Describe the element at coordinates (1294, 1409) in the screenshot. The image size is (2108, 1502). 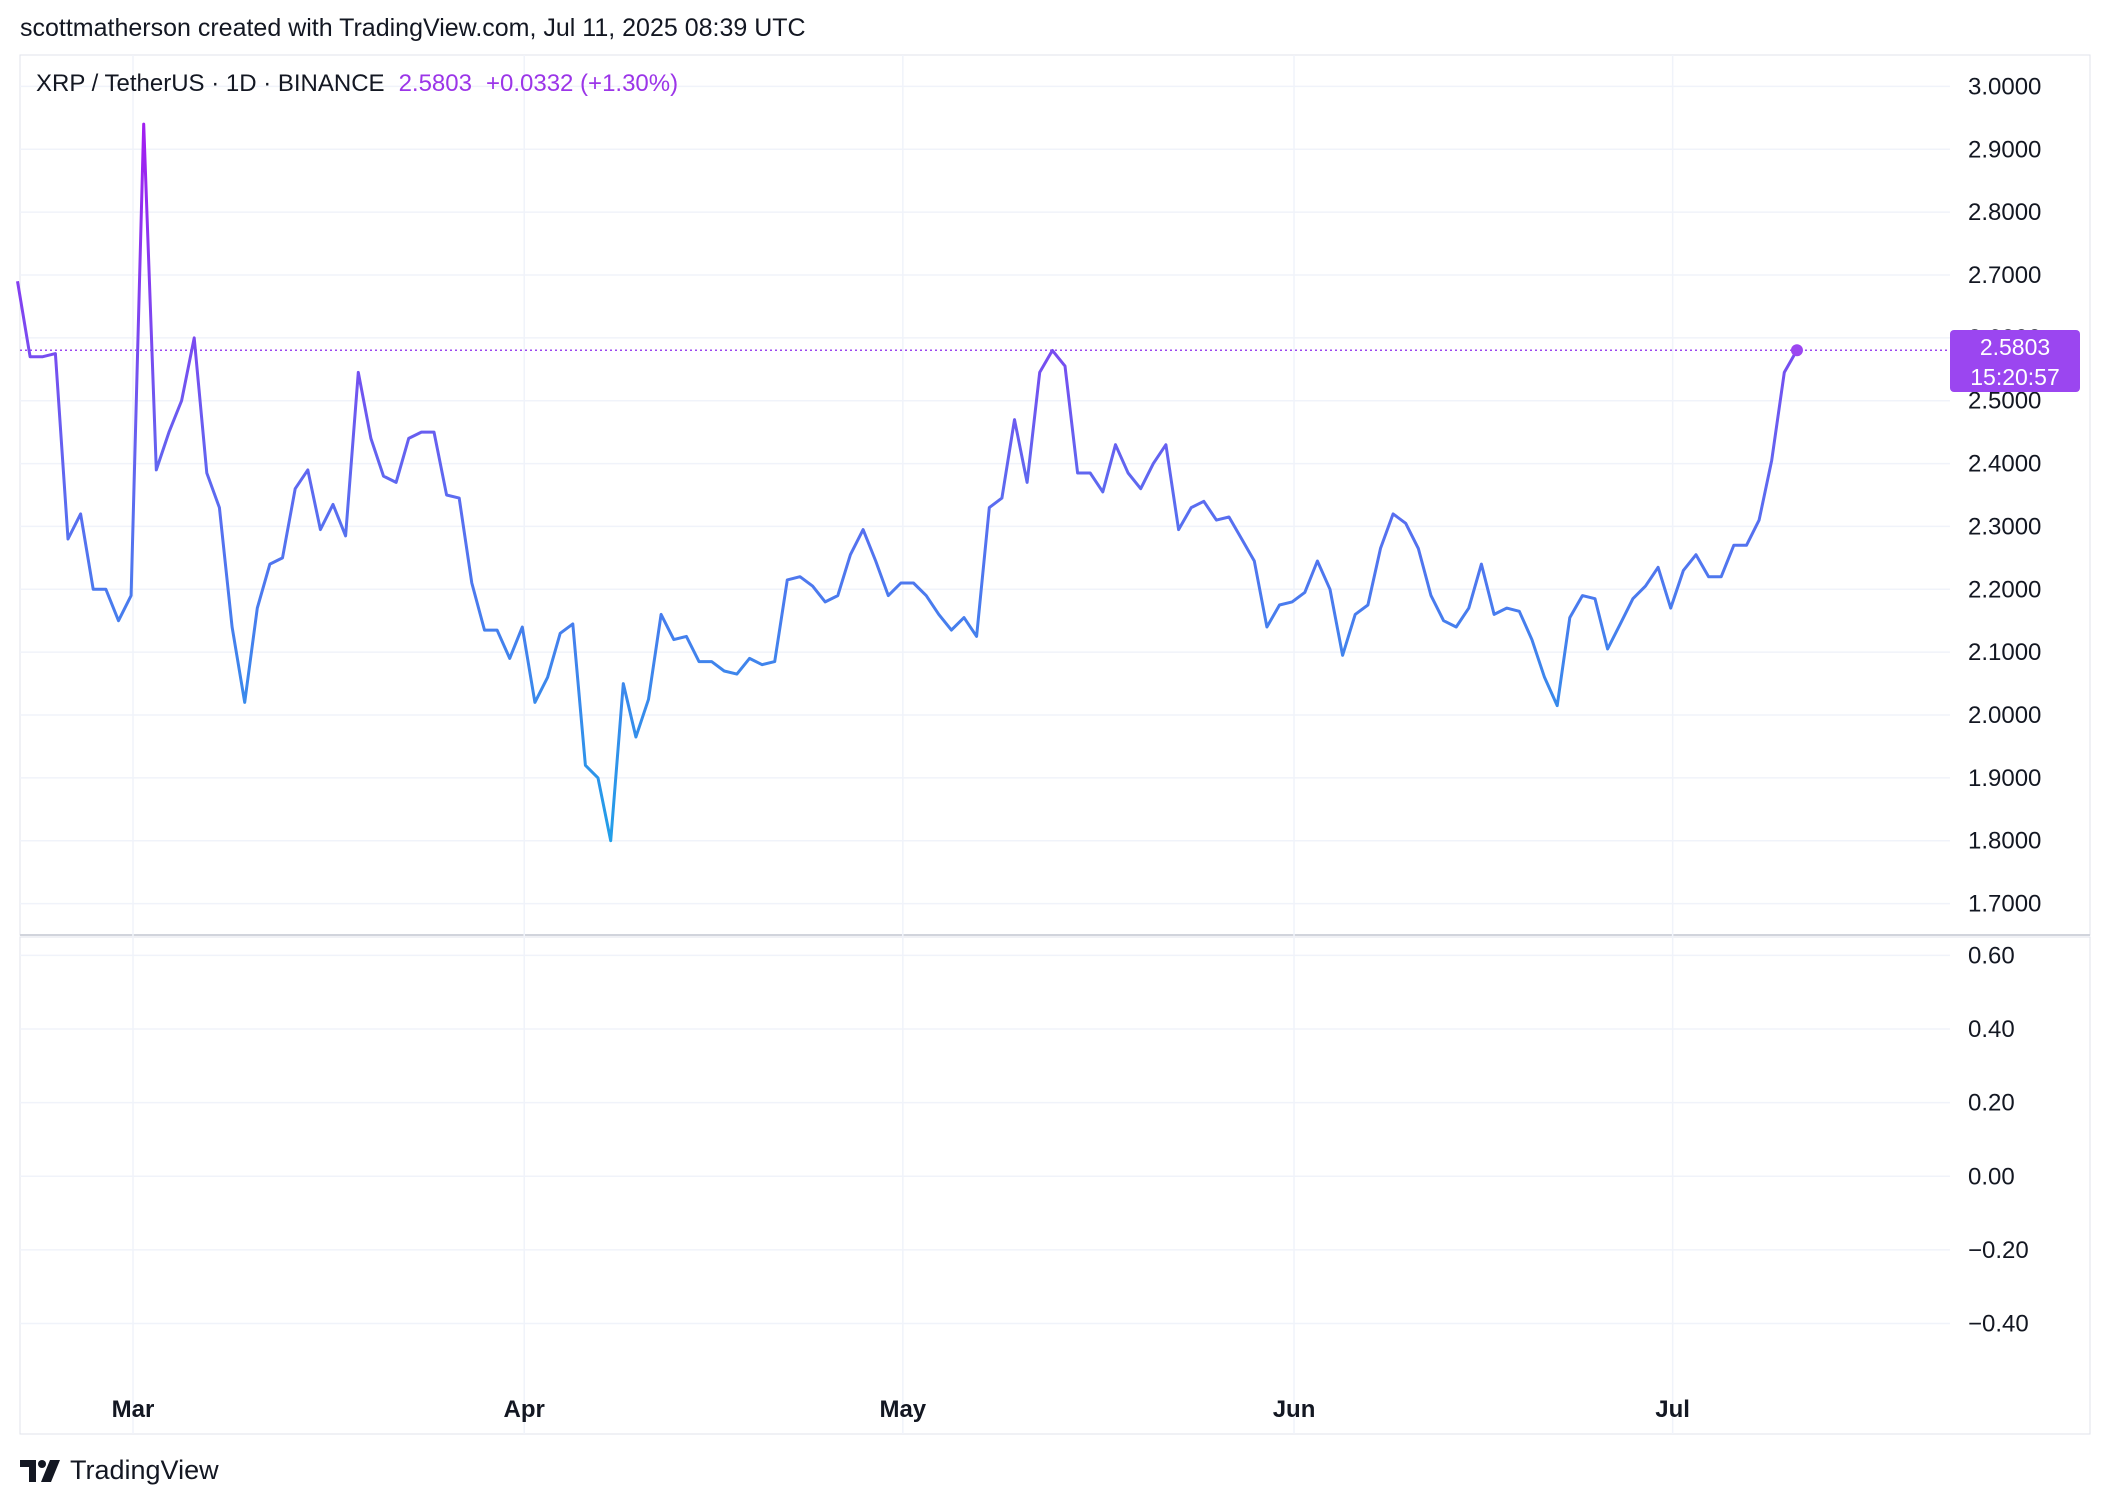
I see `time-tick-label: Jun` at that location.